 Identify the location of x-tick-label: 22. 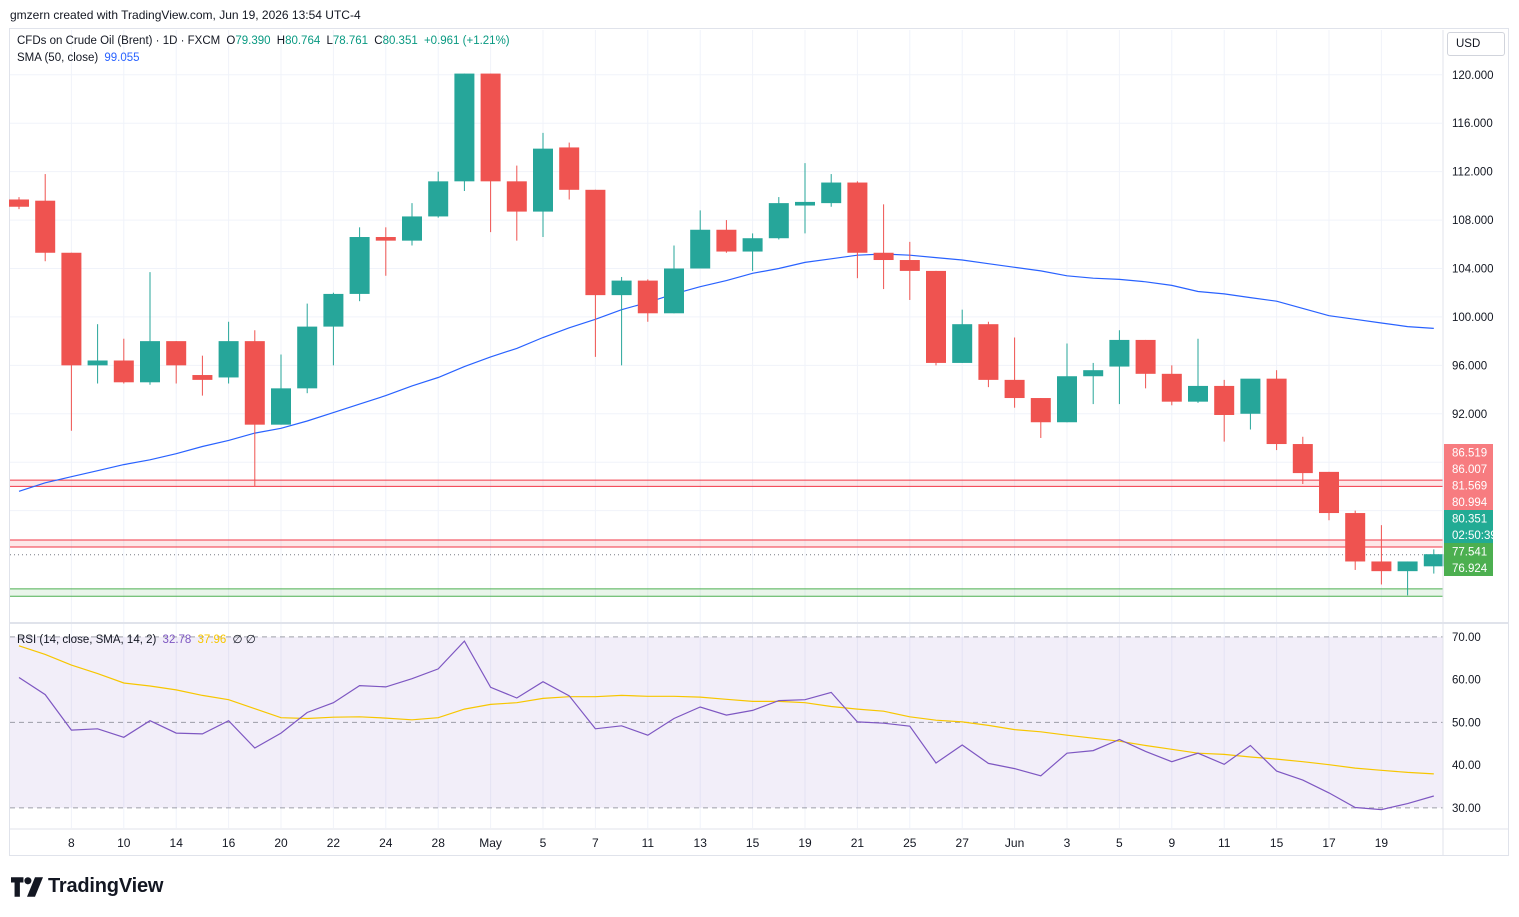
(334, 843).